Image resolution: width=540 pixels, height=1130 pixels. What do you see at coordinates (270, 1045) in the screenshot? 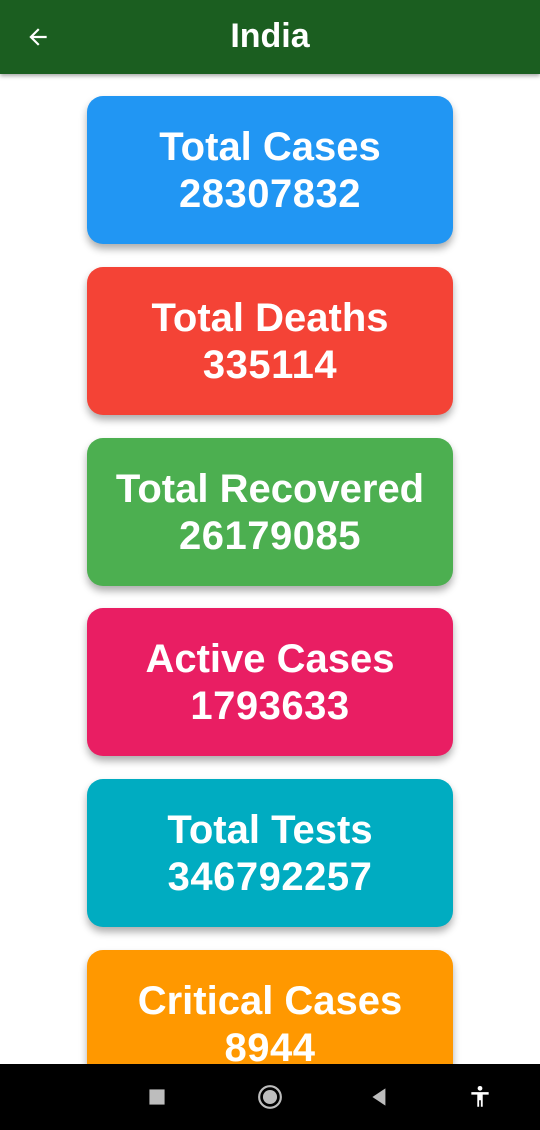
I see `stat-value: 8944` at bounding box center [270, 1045].